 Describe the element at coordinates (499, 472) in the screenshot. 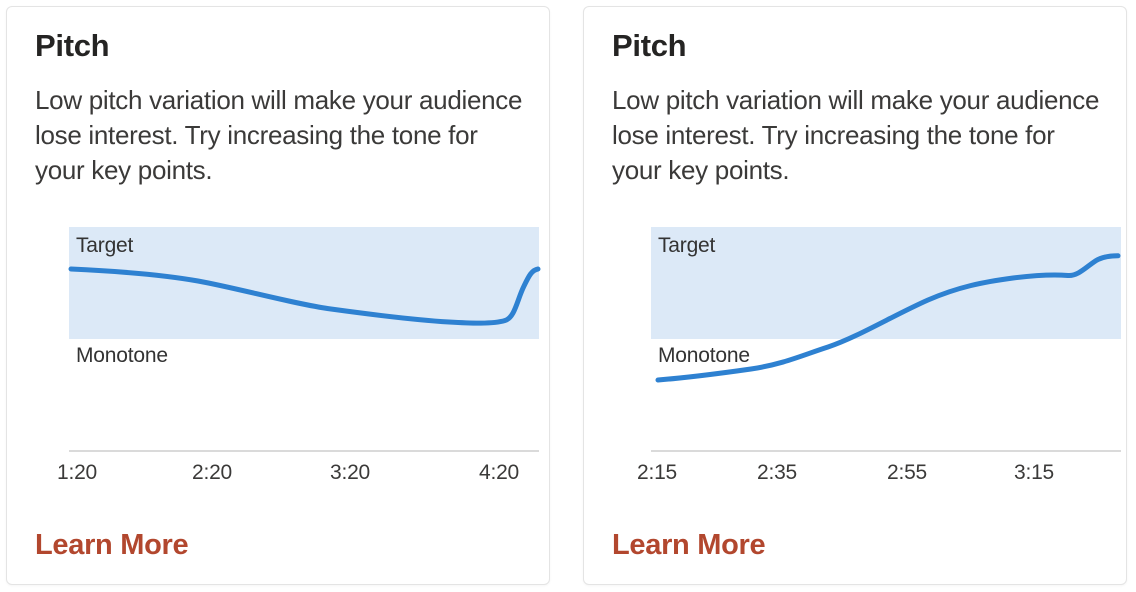

I see `time-tick: 4:20` at that location.